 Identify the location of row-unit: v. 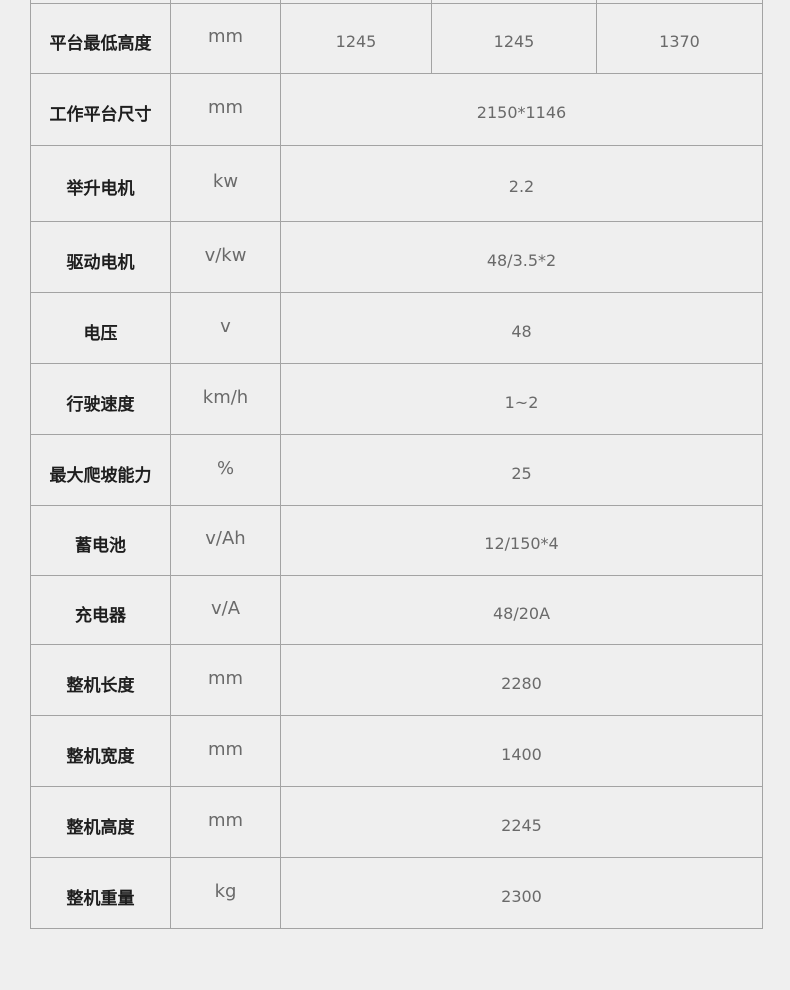
(225, 328).